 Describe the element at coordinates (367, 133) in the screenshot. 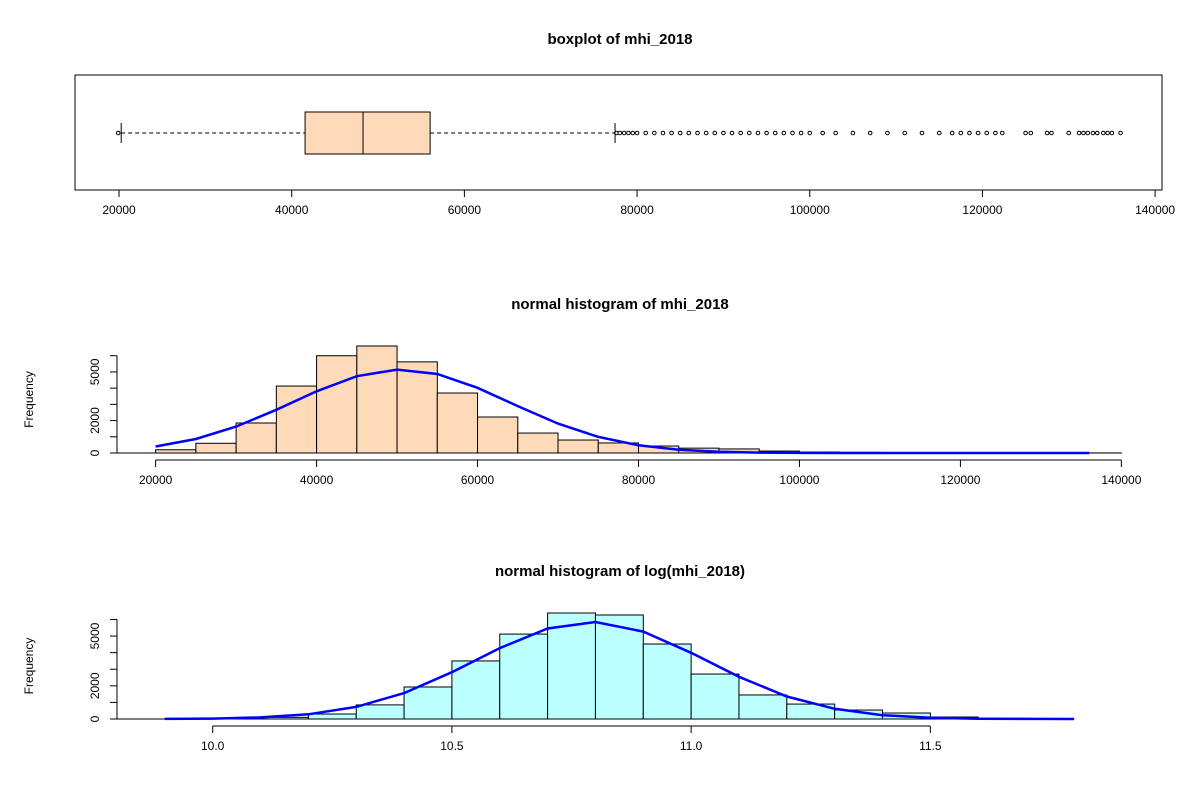

I see `box` at that location.